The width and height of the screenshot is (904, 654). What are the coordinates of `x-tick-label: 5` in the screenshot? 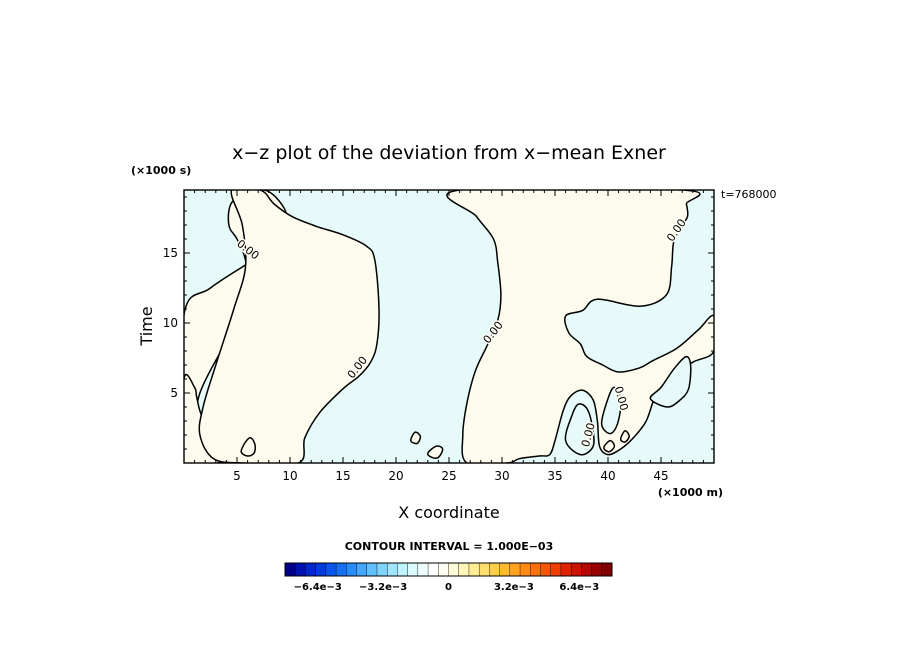 It's located at (237, 476).